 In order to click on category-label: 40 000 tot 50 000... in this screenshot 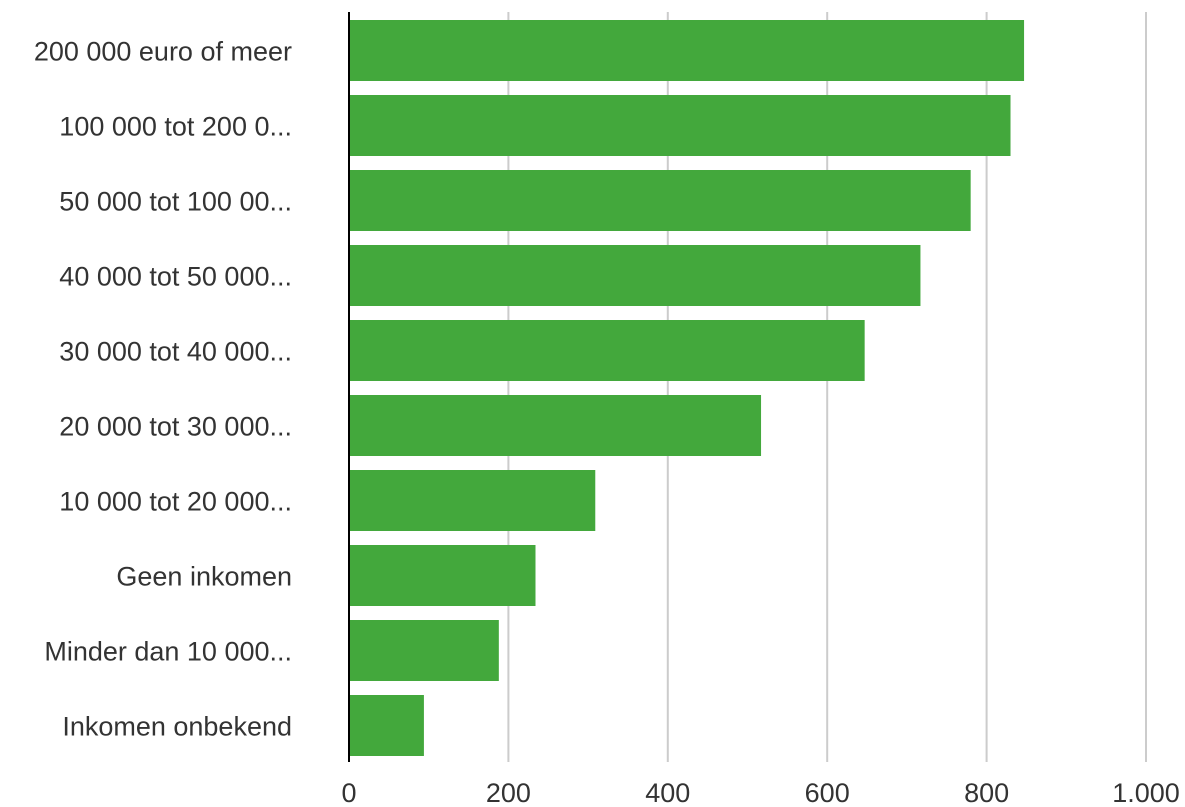, I will do `click(175, 277)`.